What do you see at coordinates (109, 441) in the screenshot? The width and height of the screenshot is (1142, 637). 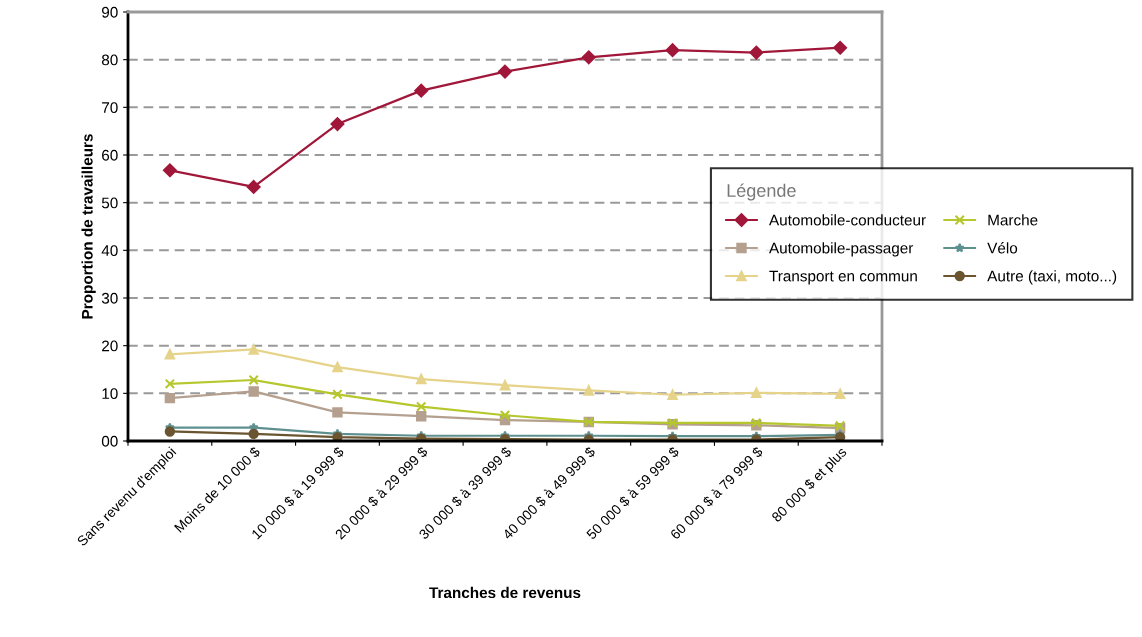 I see `y-tick-label: 00` at bounding box center [109, 441].